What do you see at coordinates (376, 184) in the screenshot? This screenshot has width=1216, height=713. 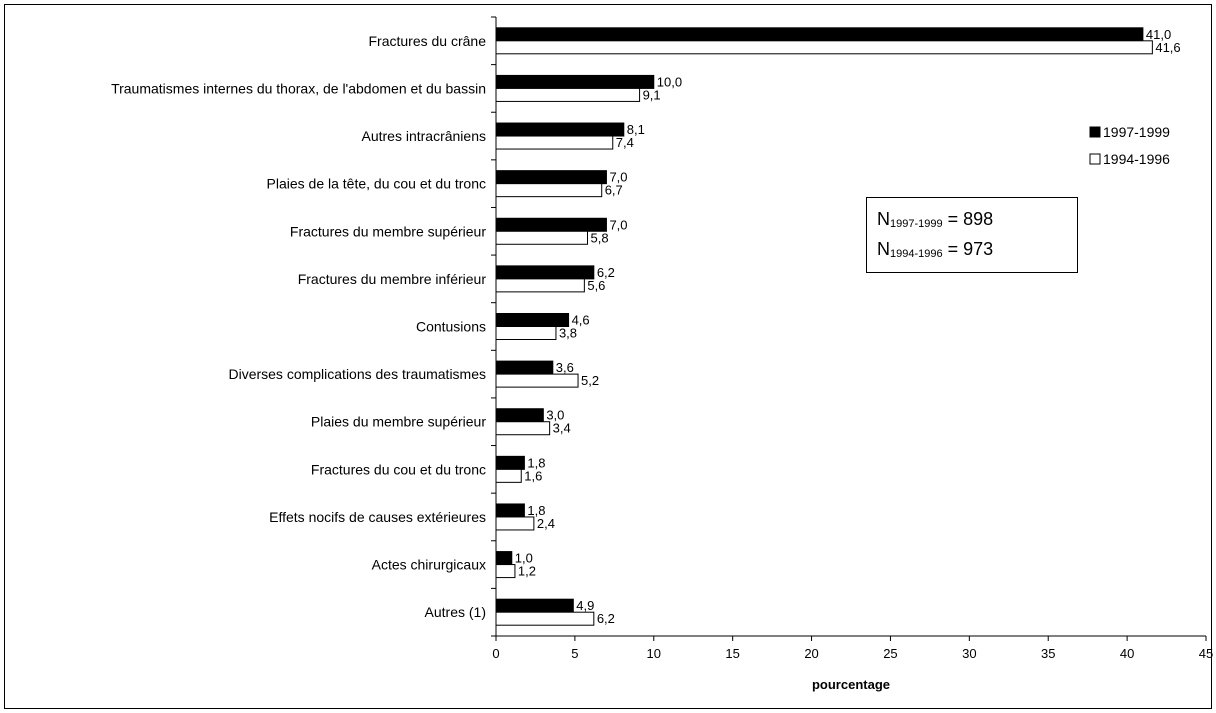 I see `category-label-plaies-de-la-tete-du-cou-et-du-tronc: Plaies de la tête, du cou et du tronc` at bounding box center [376, 184].